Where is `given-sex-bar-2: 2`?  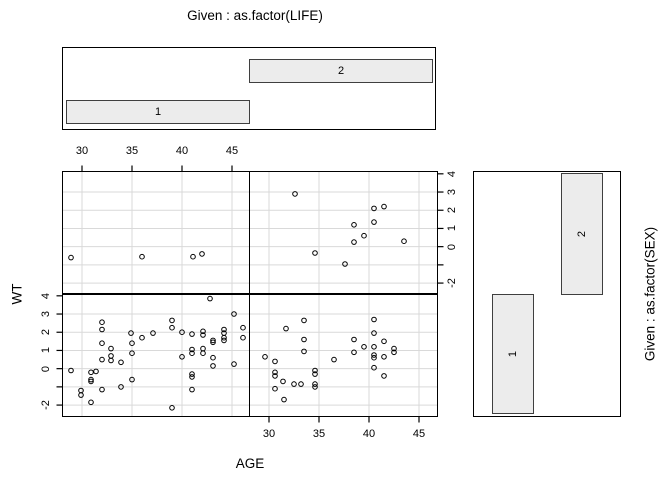
given-sex-bar-2: 2 is located at coordinates (582, 234).